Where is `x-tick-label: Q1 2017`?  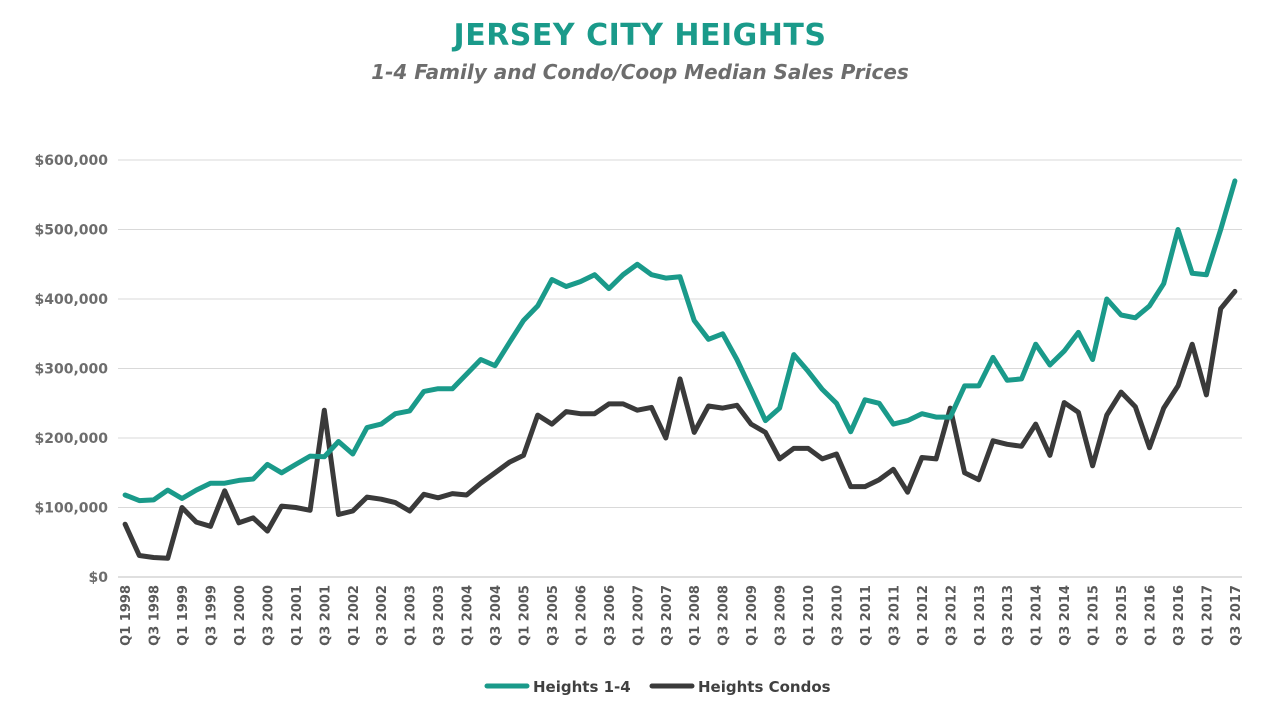
x-tick-label: Q1 2017 is located at coordinates (1207, 615).